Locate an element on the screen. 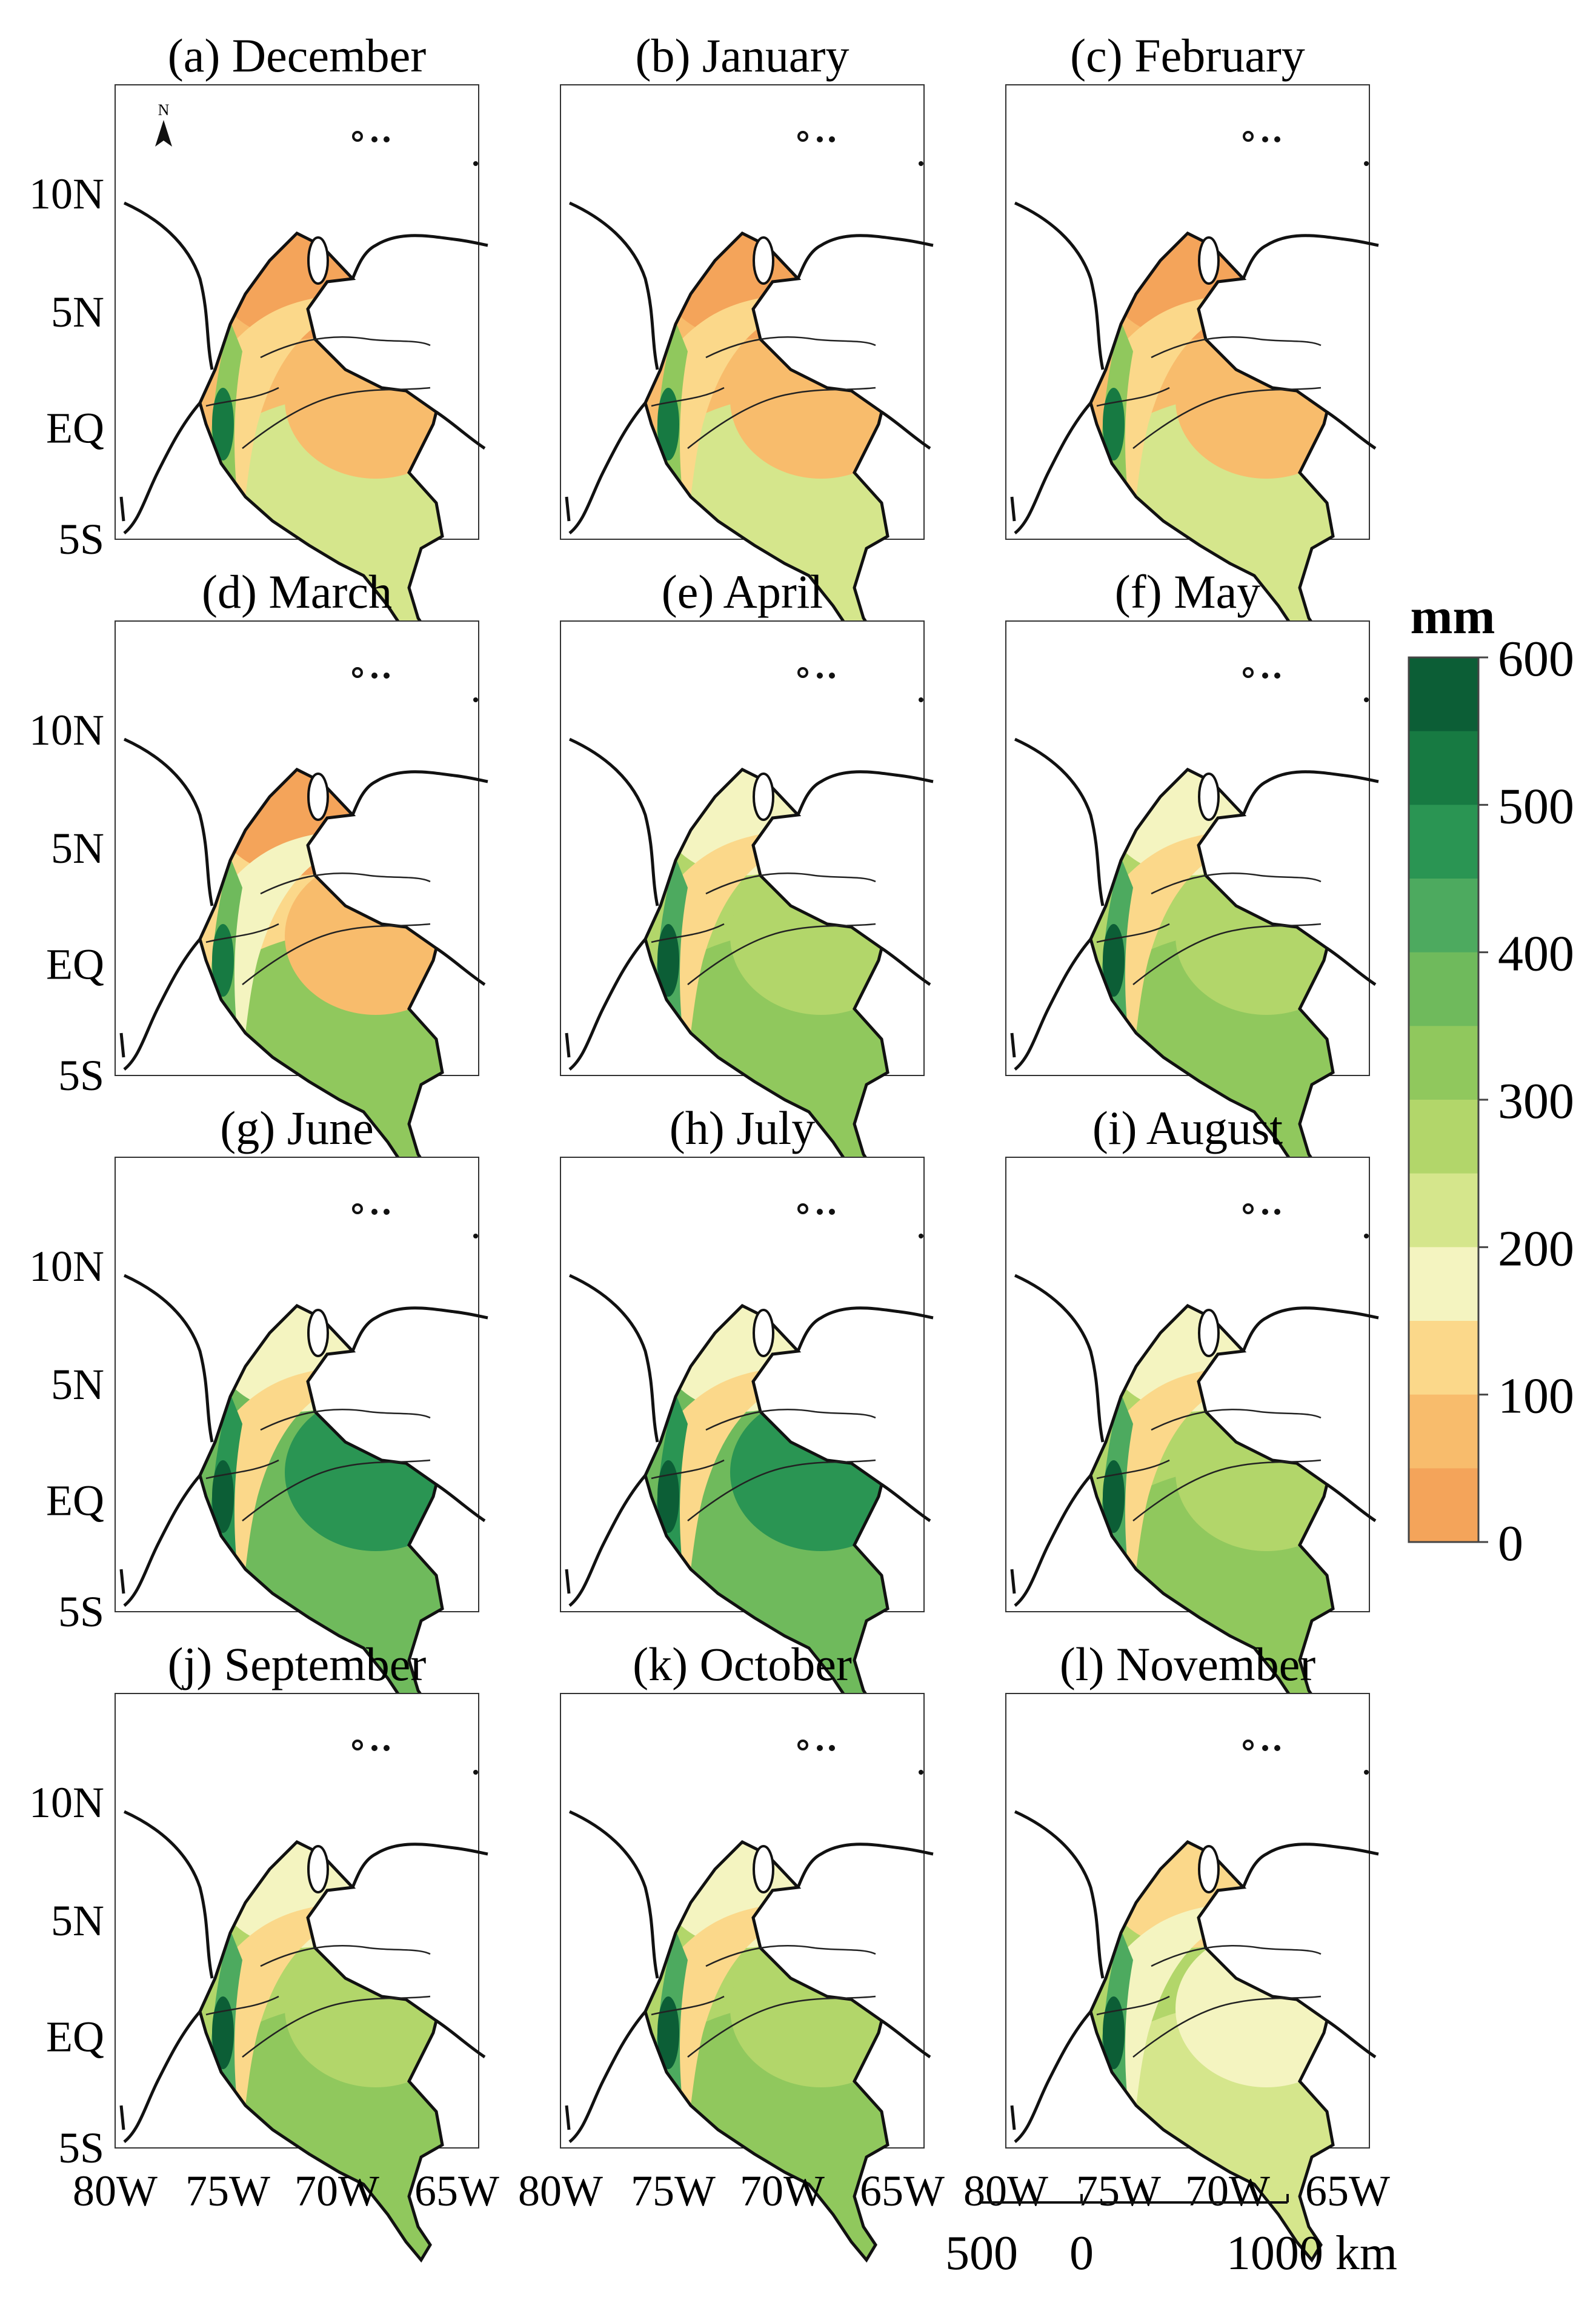  panel-title: (g) June is located at coordinates (296, 1128).